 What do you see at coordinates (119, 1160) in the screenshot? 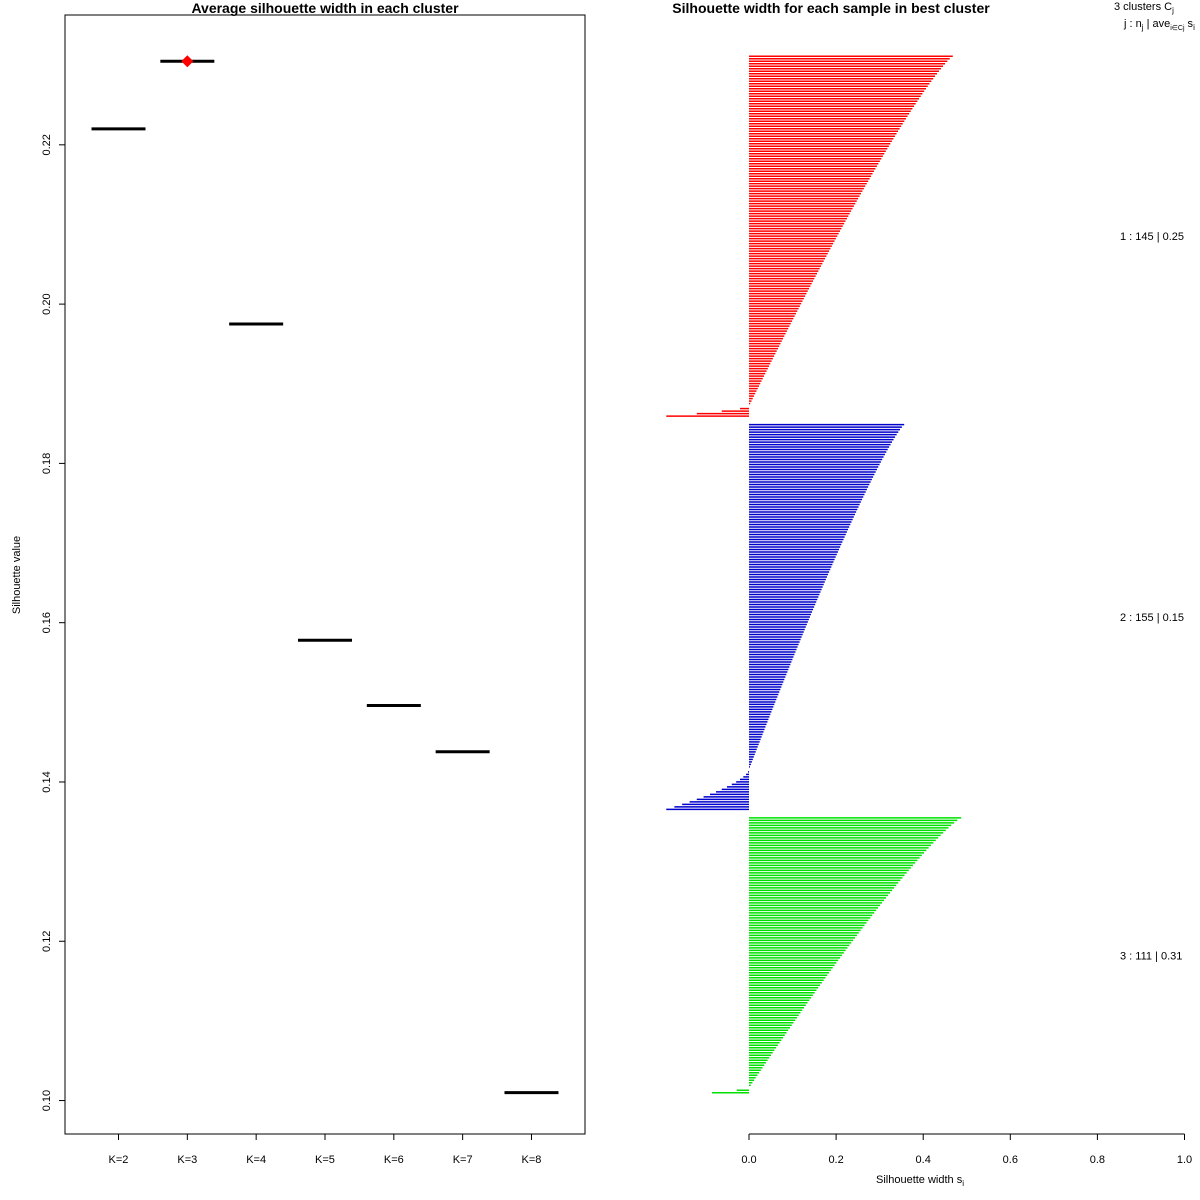
I see `left-x-tick-label: K=2` at bounding box center [119, 1160].